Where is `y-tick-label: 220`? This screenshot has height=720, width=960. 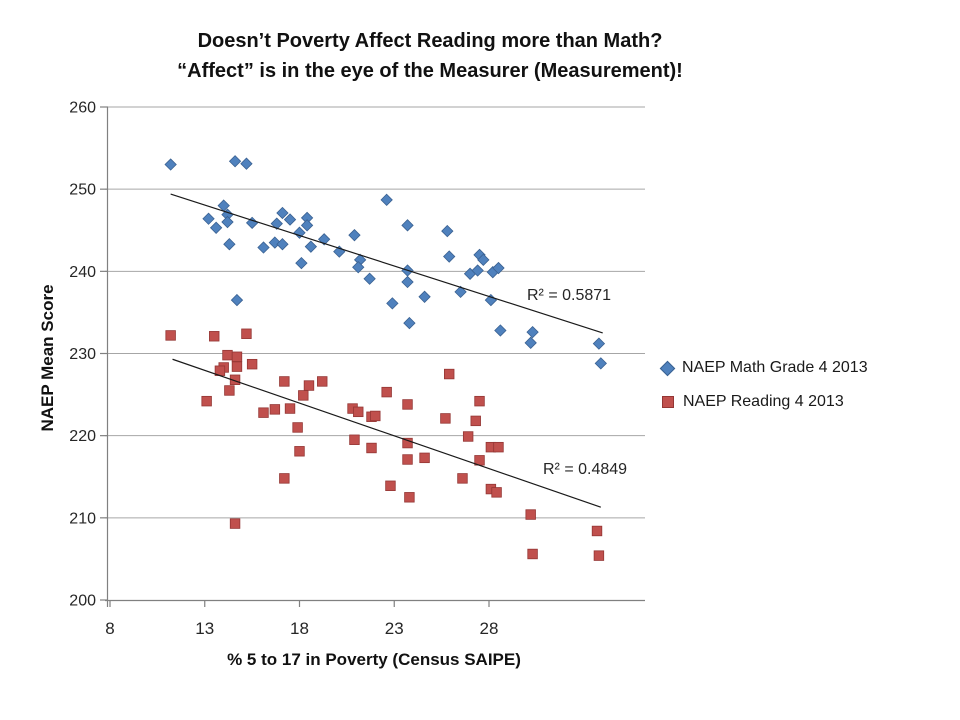
y-tick-label: 220 is located at coordinates (82, 436).